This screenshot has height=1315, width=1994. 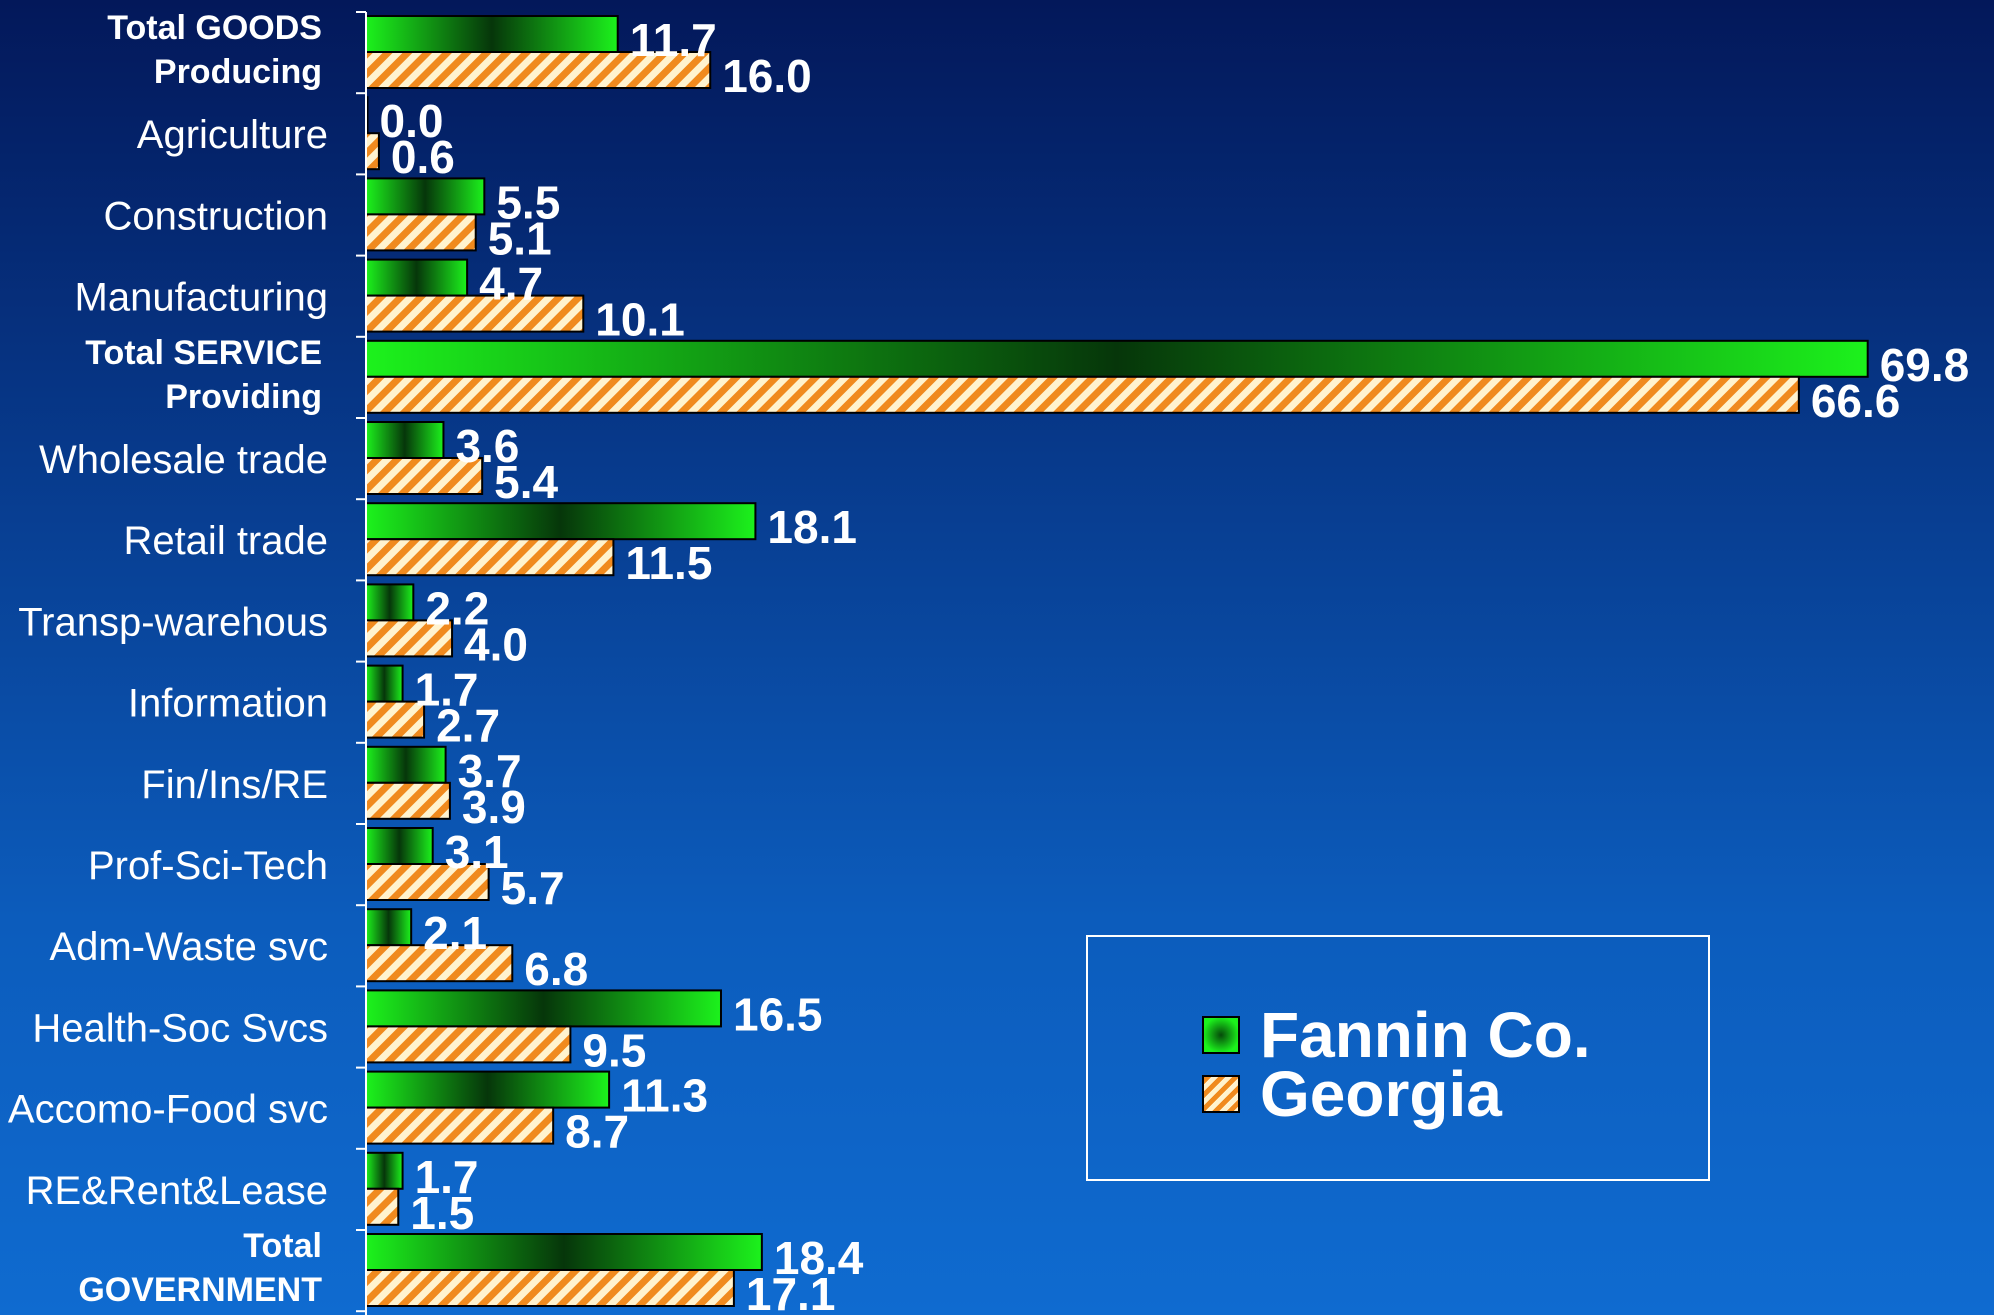 What do you see at coordinates (232, 135) in the screenshot?
I see `category-label-agriculture: Agriculture` at bounding box center [232, 135].